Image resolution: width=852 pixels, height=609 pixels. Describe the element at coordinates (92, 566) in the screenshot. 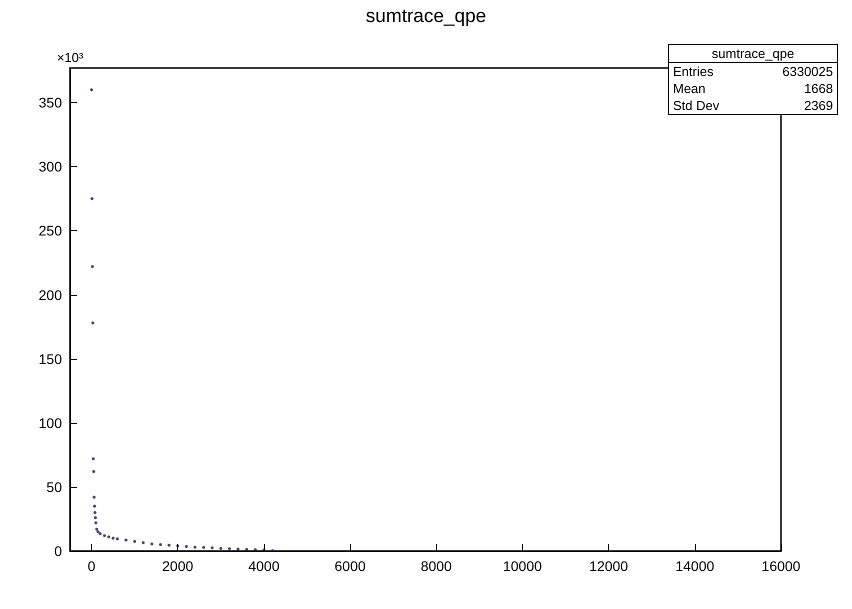

I see `x-tick-label: 0` at that location.